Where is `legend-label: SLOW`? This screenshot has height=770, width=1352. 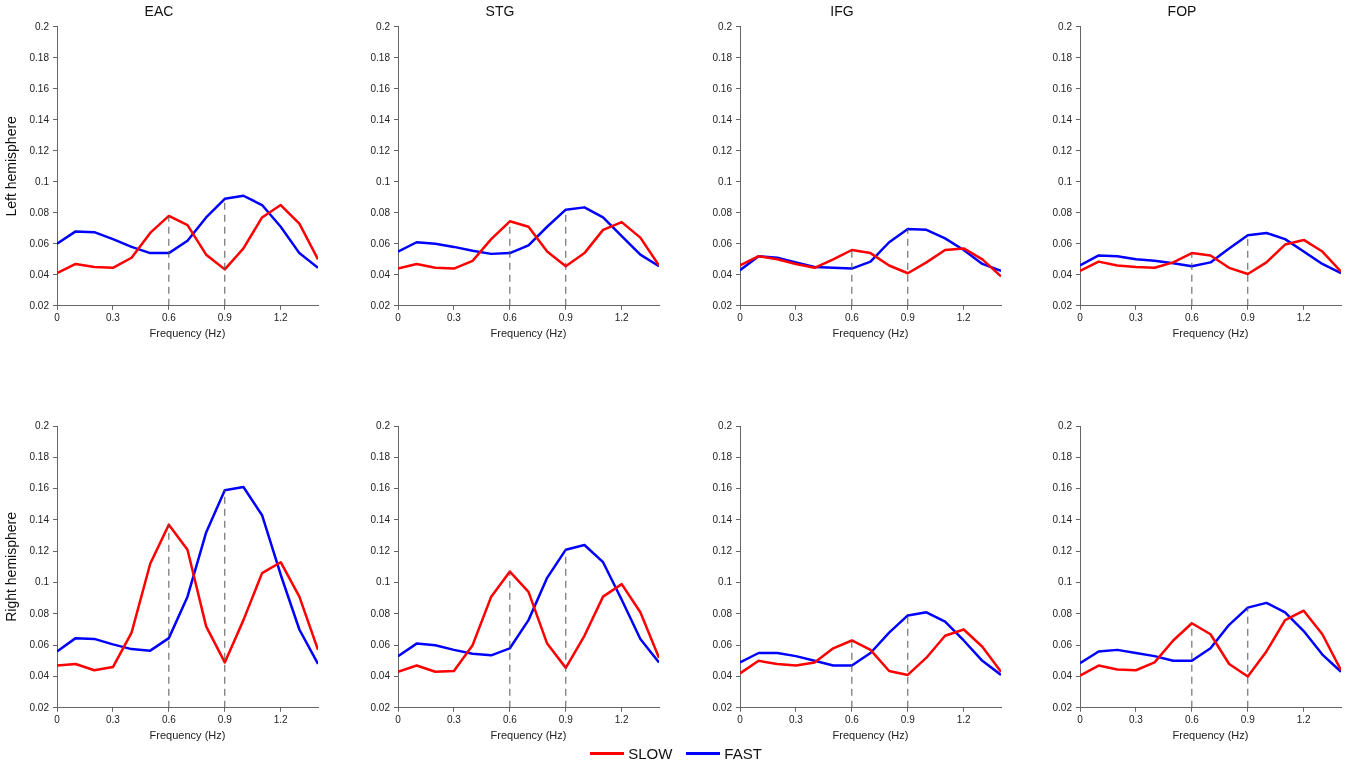 legend-label: SLOW is located at coordinates (650, 753).